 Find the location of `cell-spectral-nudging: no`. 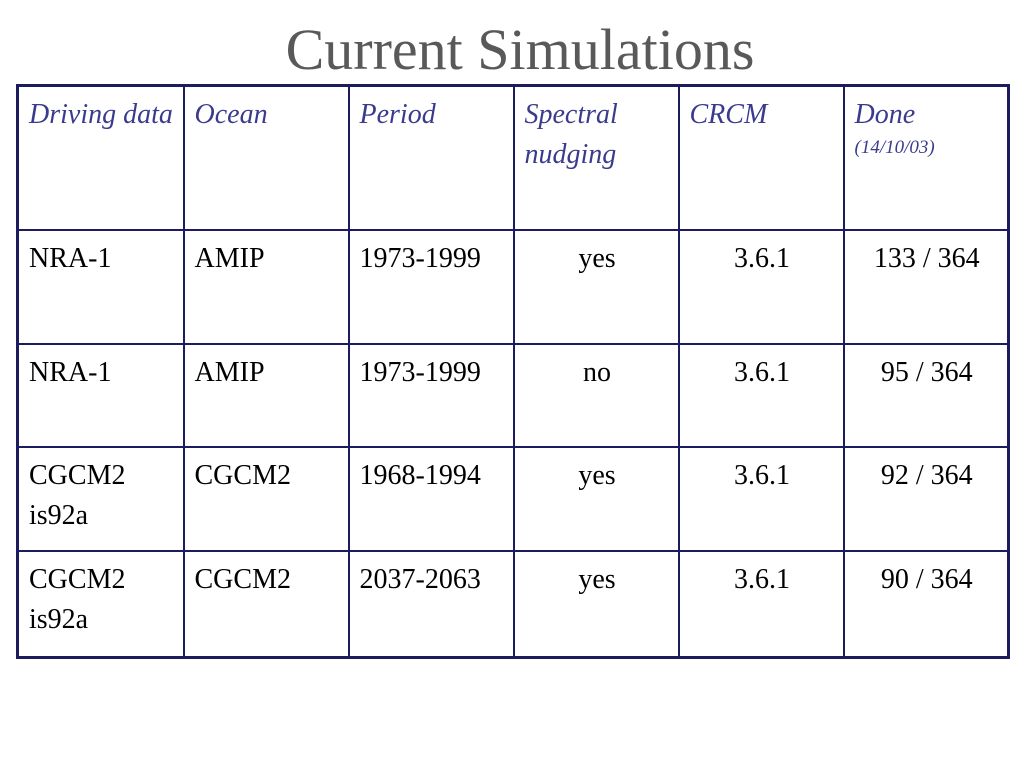

cell-spectral-nudging: no is located at coordinates (596, 395).